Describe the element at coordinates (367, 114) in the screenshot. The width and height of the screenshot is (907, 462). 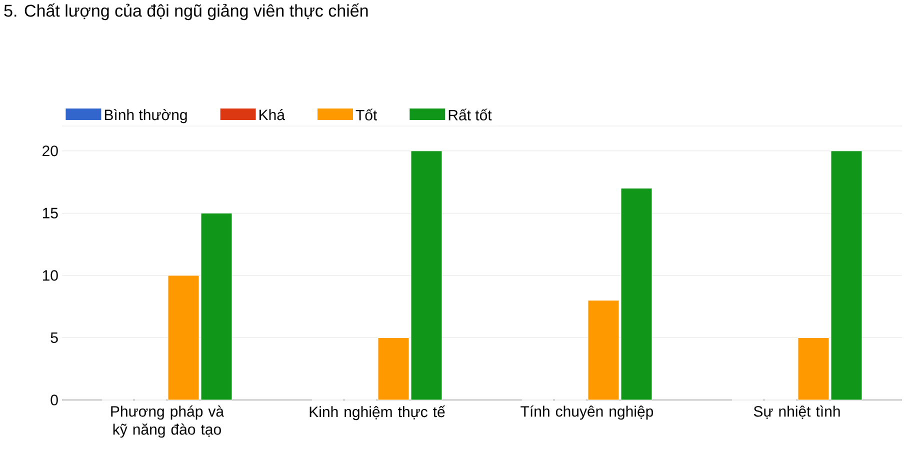
I see `legend-label: Tốt` at that location.